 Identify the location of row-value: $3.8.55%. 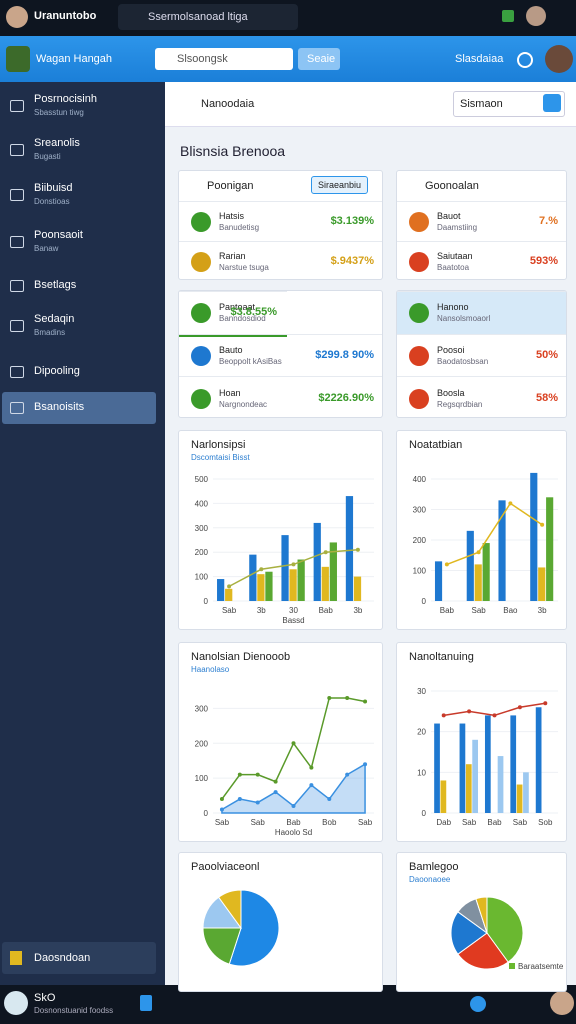
(253, 312).